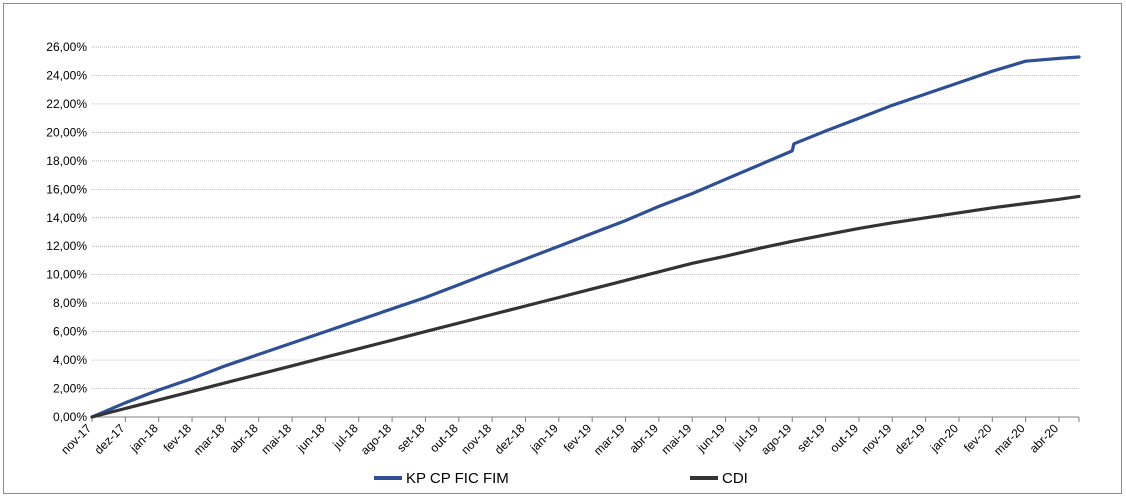 This screenshot has width=1126, height=498. I want to click on x-tick-label: mar-18, so click(209, 439).